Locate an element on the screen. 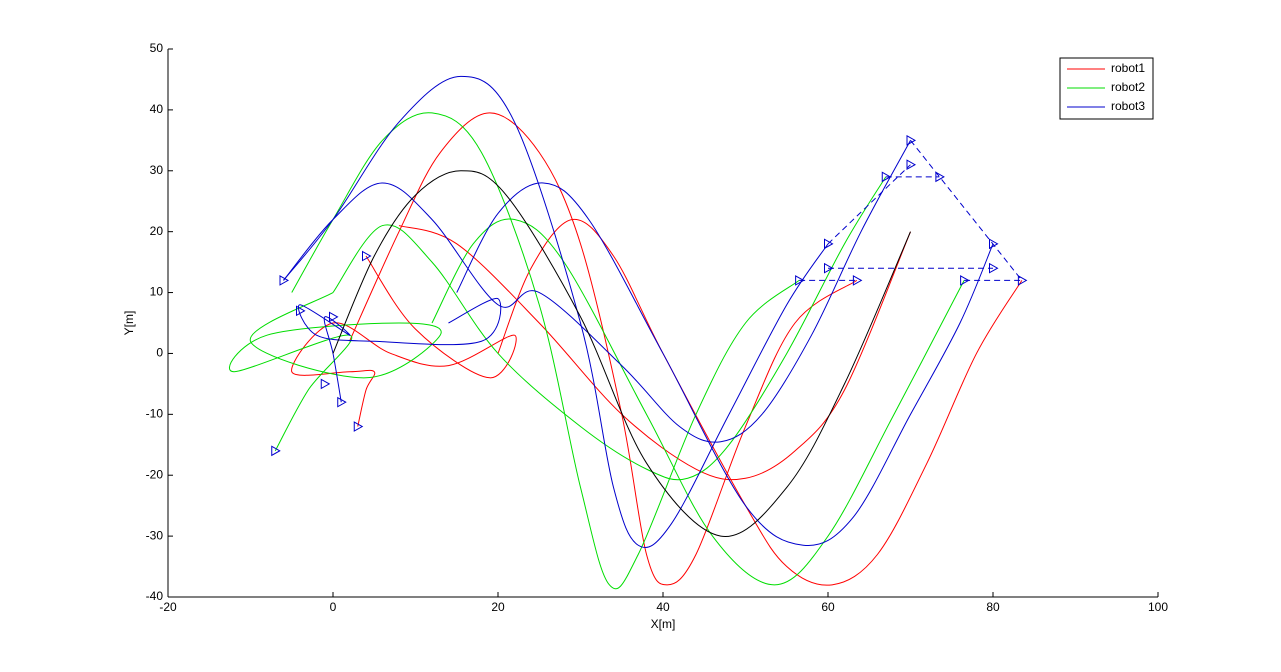 The width and height of the screenshot is (1281, 672). x-tick-label: 20 is located at coordinates (498, 607).